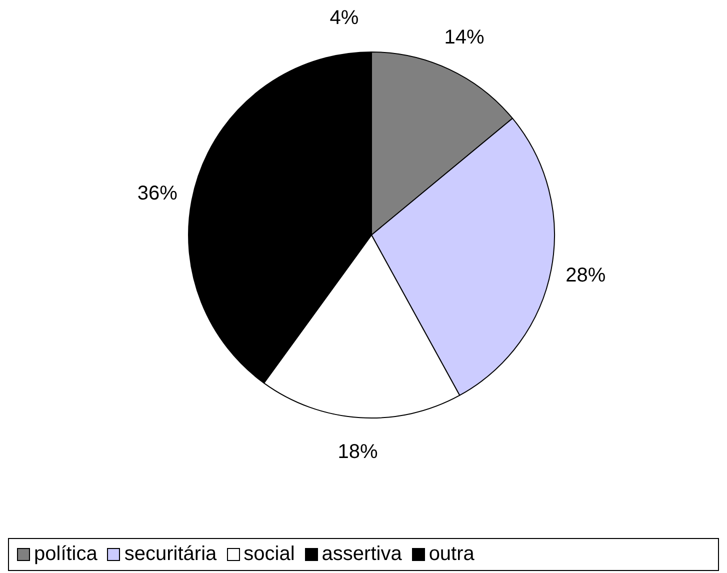  I want to click on data-label: 4%, so click(344, 18).